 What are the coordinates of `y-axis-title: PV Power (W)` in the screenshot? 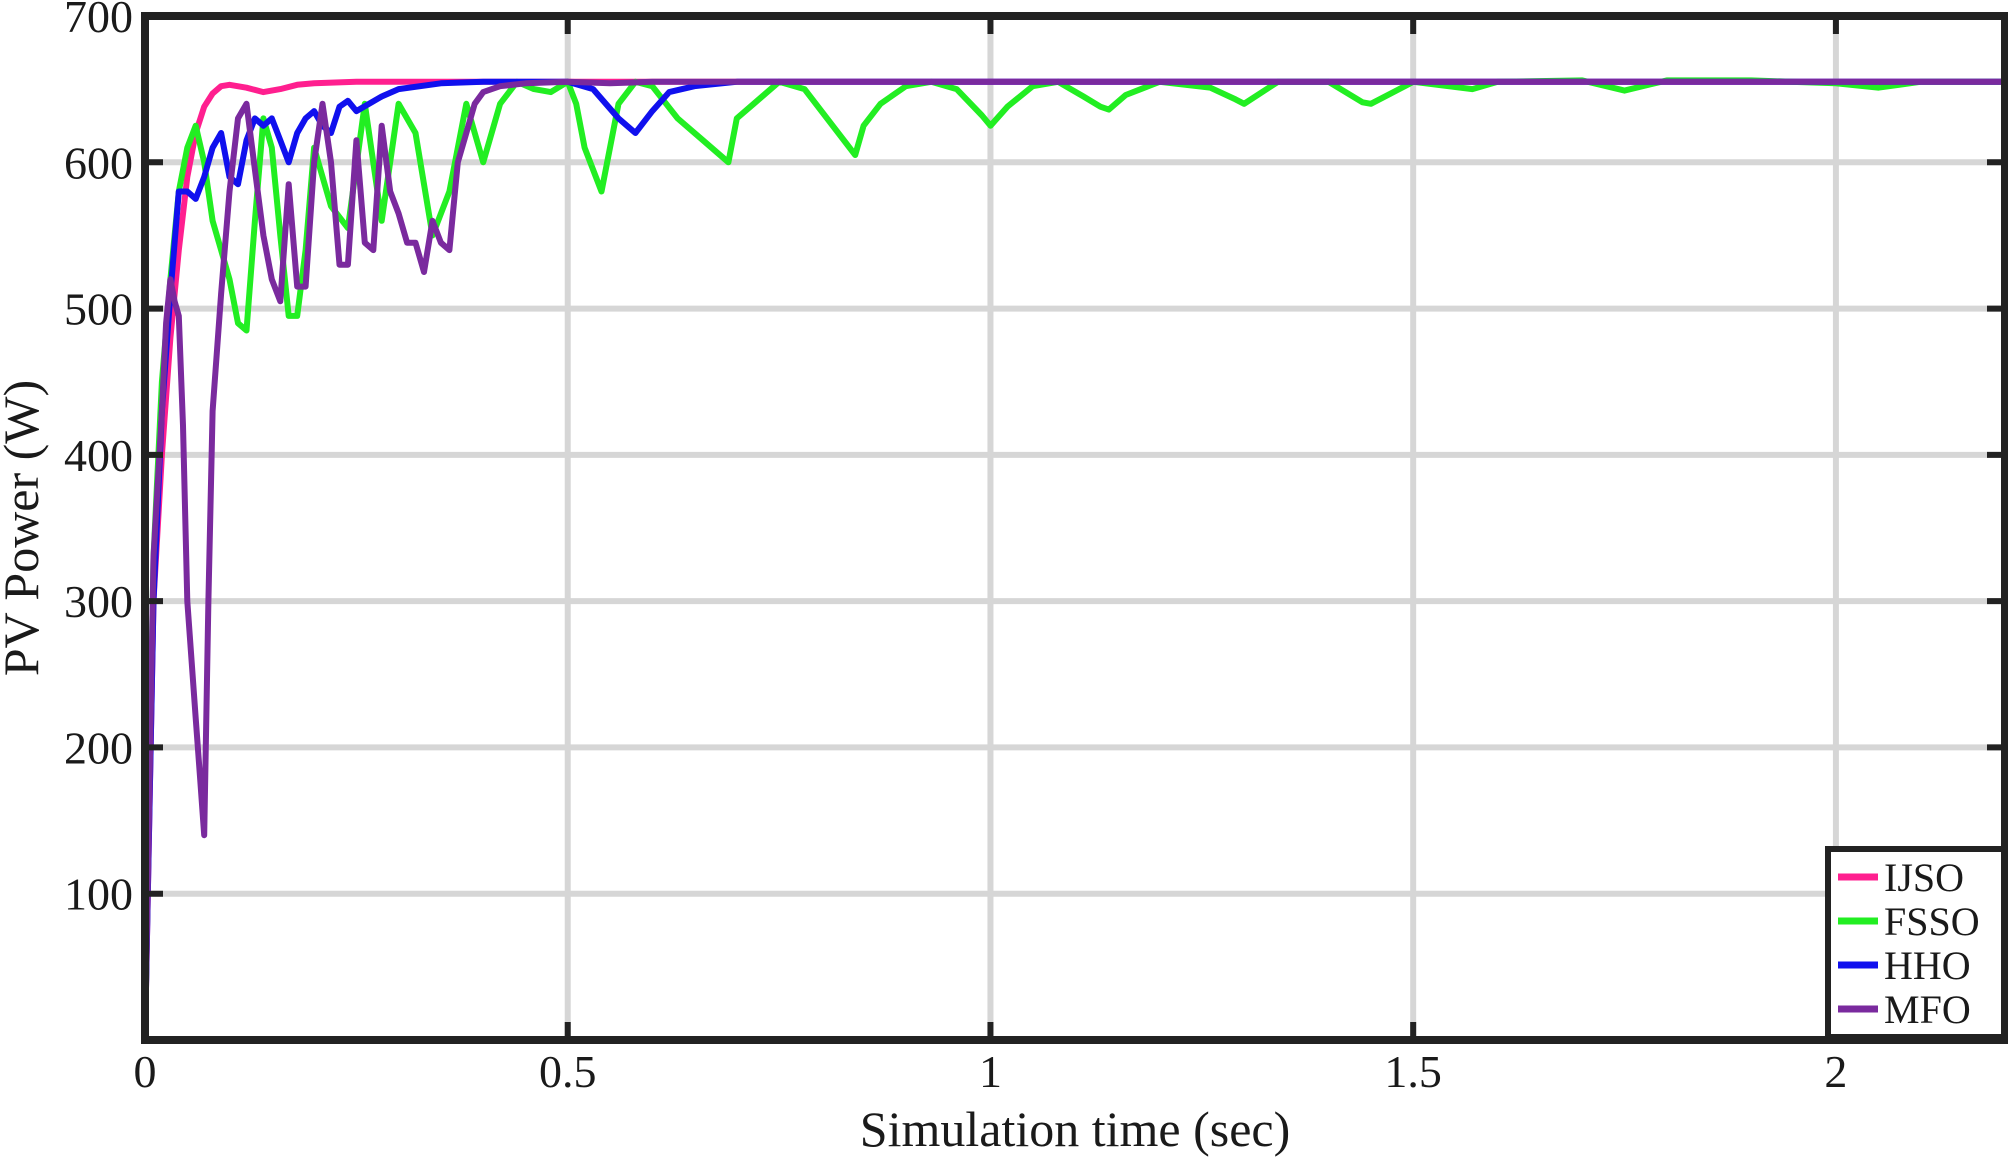 It's located at (24, 528).